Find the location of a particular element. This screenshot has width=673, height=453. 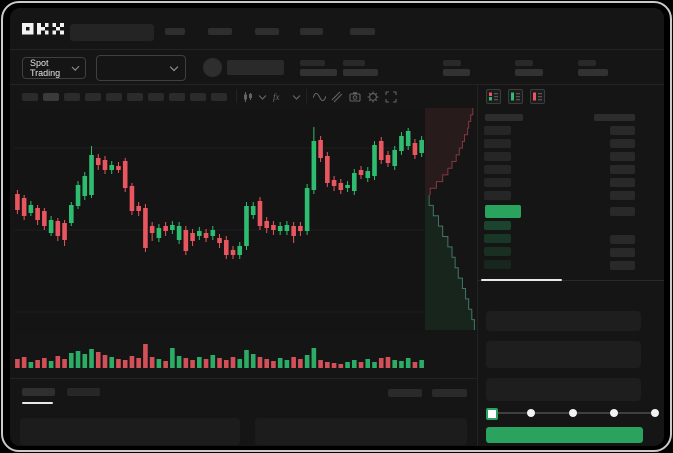

camera-icon is located at coordinates (355, 97).